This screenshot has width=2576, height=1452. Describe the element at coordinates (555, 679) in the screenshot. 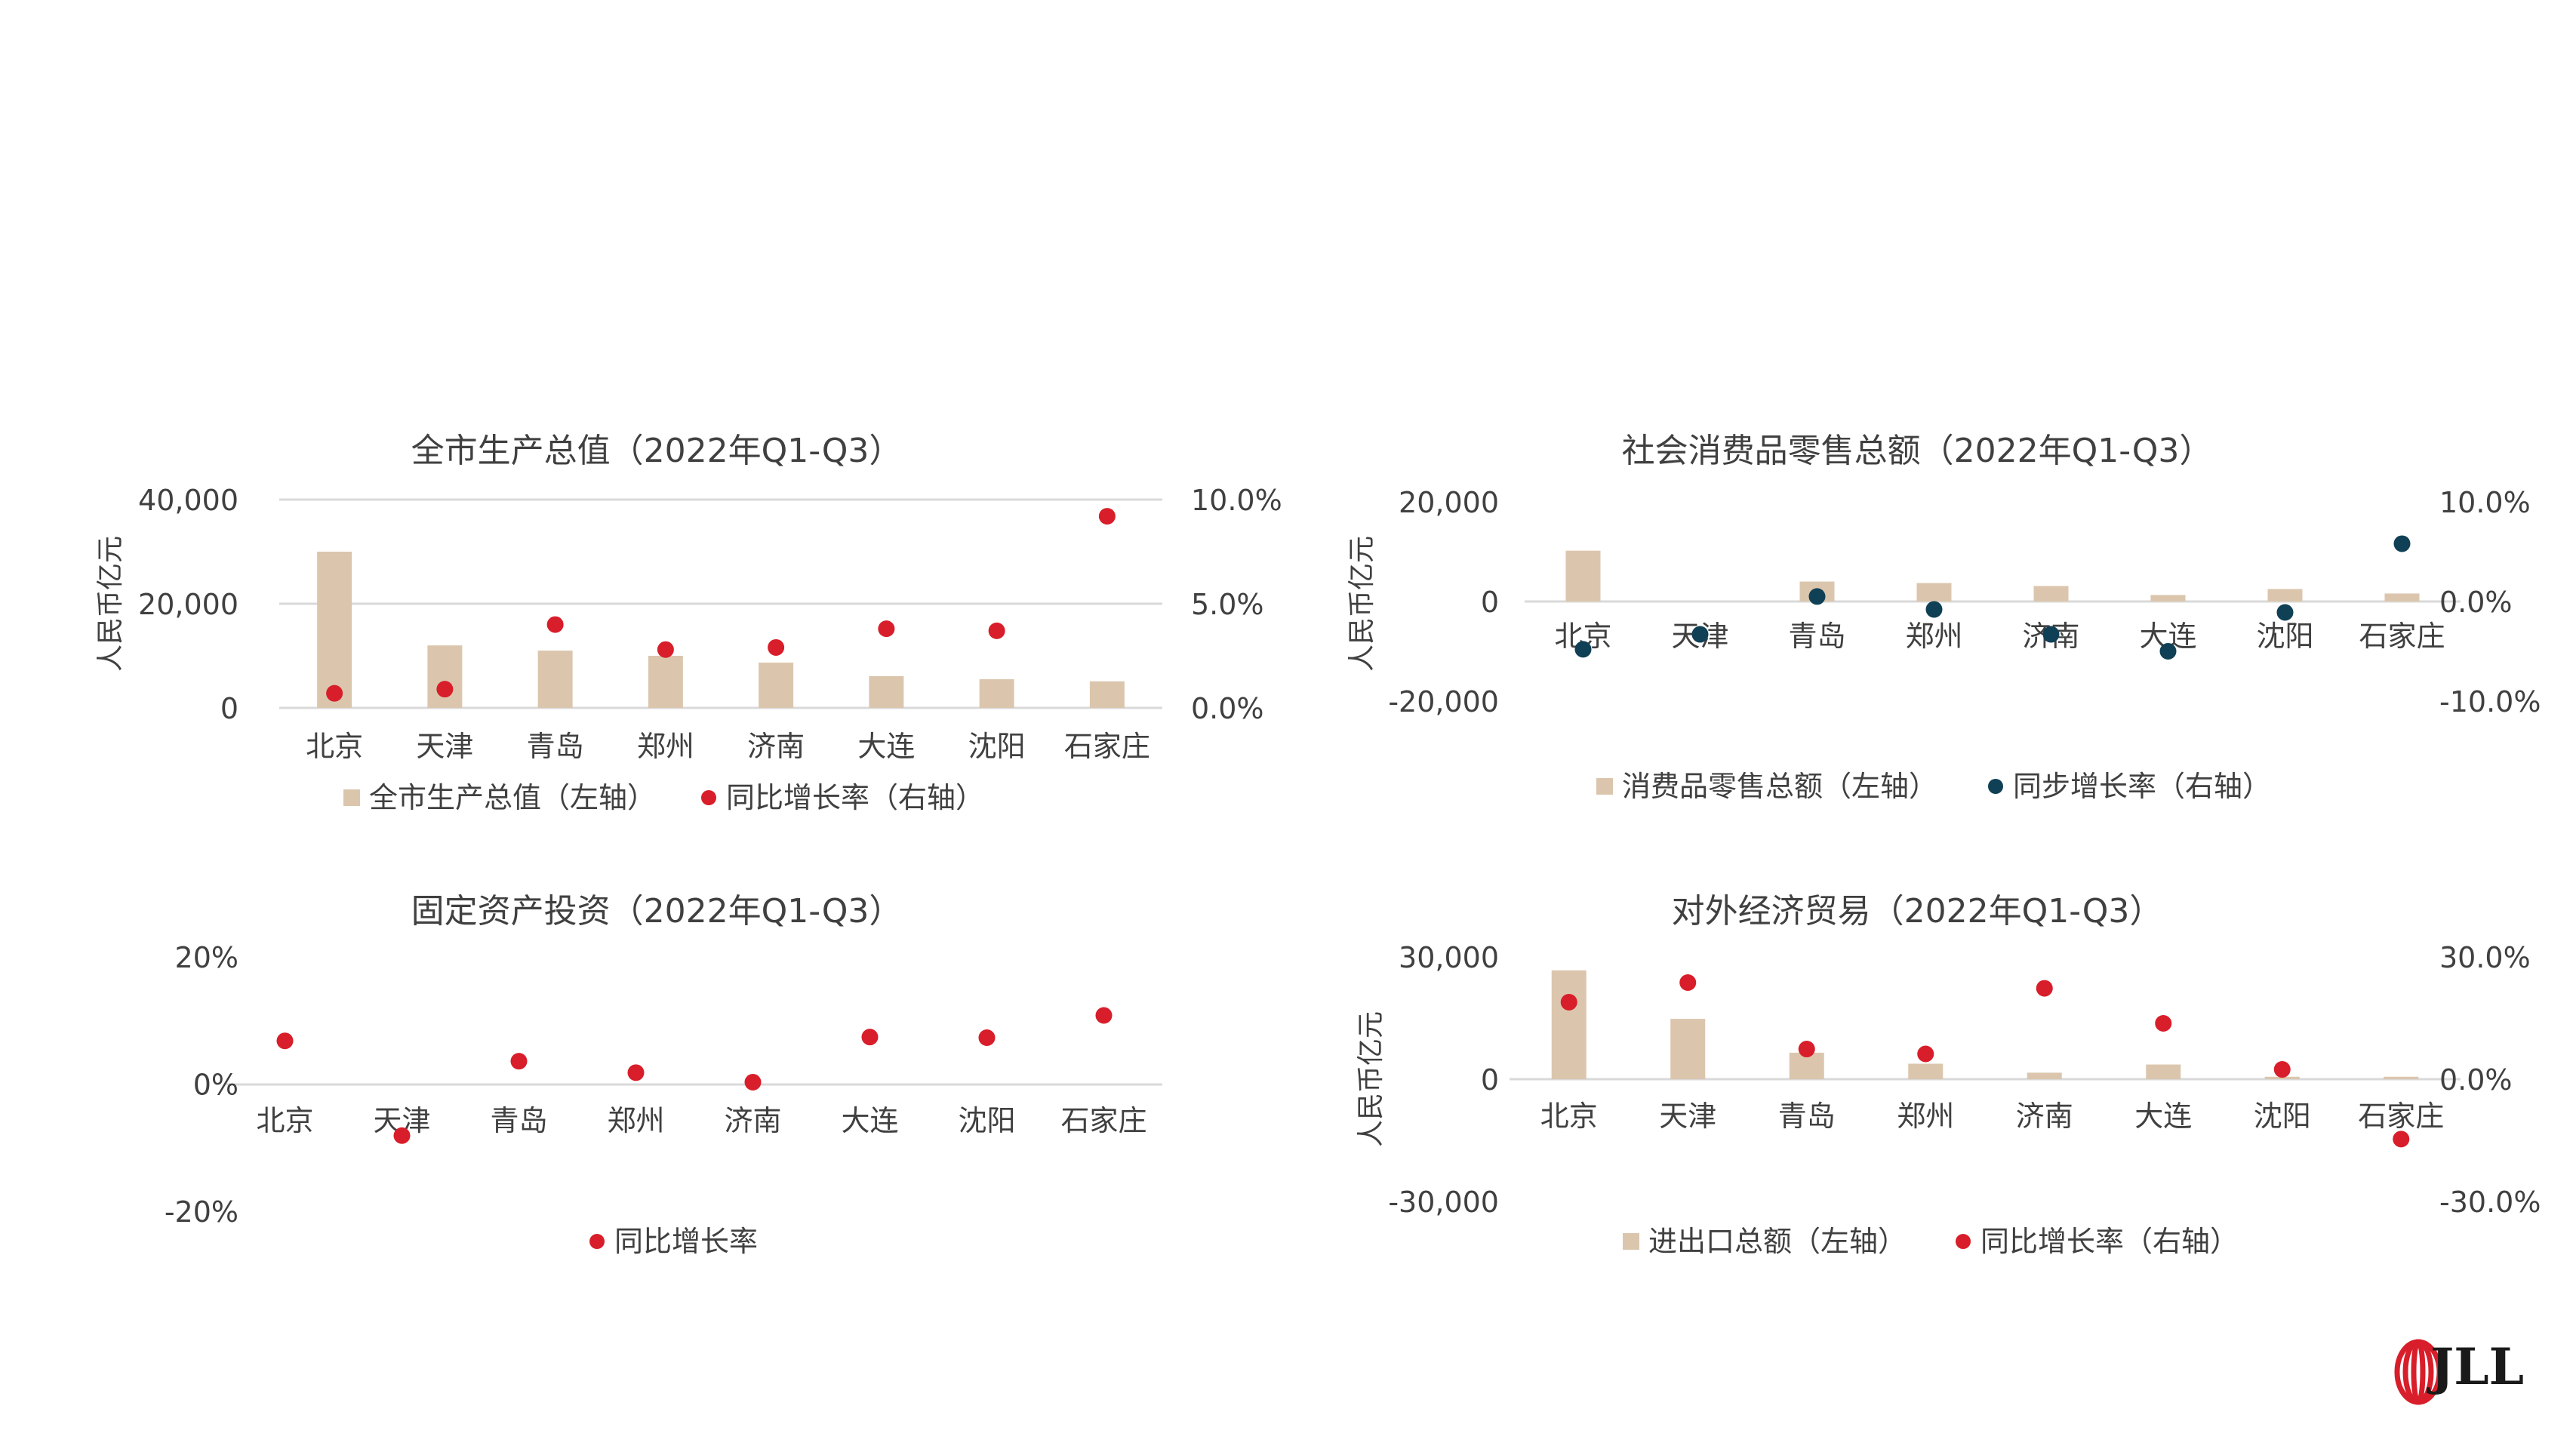

I see `bar-青岛` at that location.